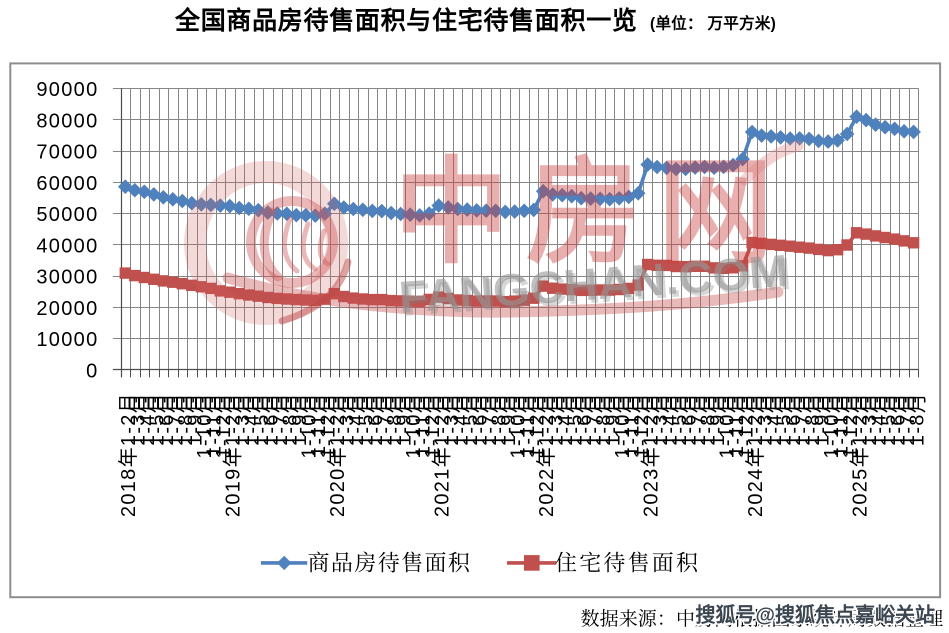  Describe the element at coordinates (67, 278) in the screenshot. I see `svg-text: 30000` at that location.